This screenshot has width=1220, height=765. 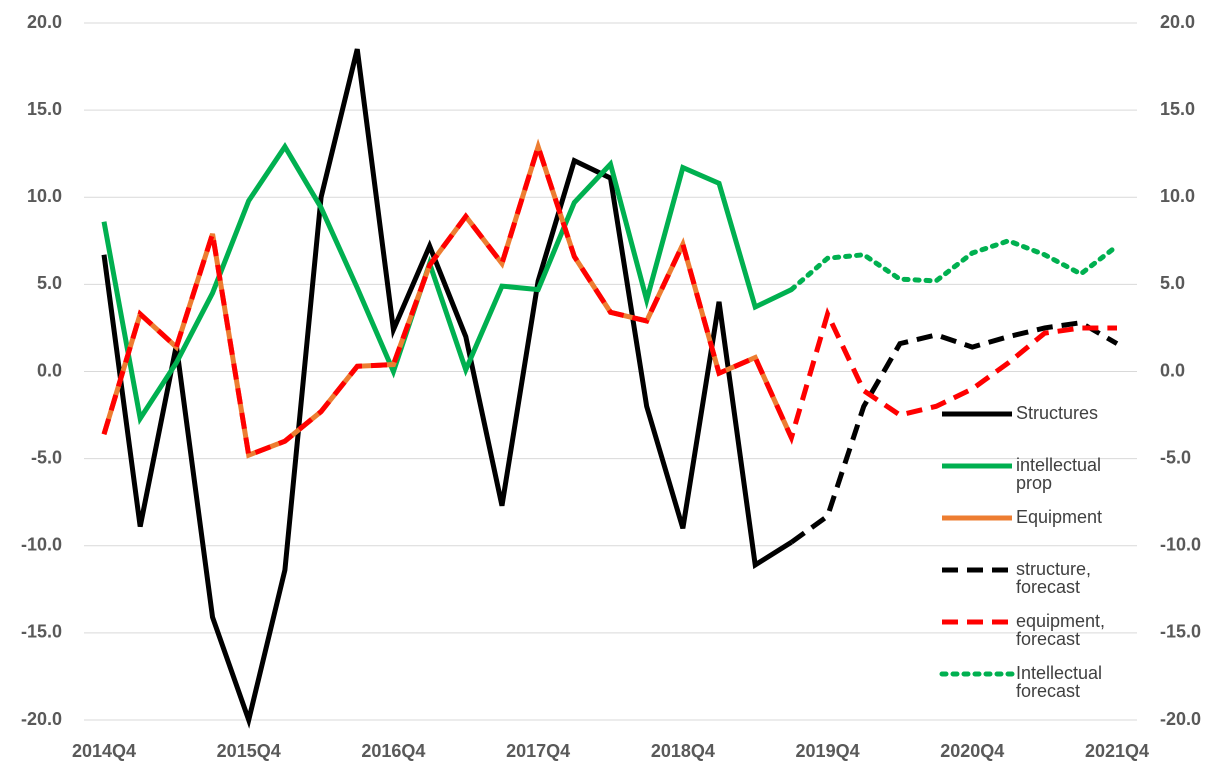 What do you see at coordinates (1059, 474) in the screenshot?
I see `legend-label: intellectual prop` at bounding box center [1059, 474].